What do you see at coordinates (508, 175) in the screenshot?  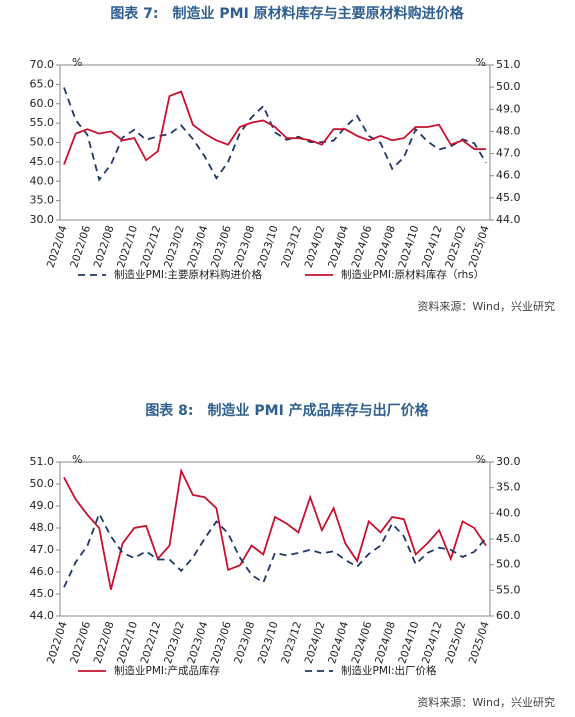 I see `y2-tick-label: 46.0` at bounding box center [508, 175].